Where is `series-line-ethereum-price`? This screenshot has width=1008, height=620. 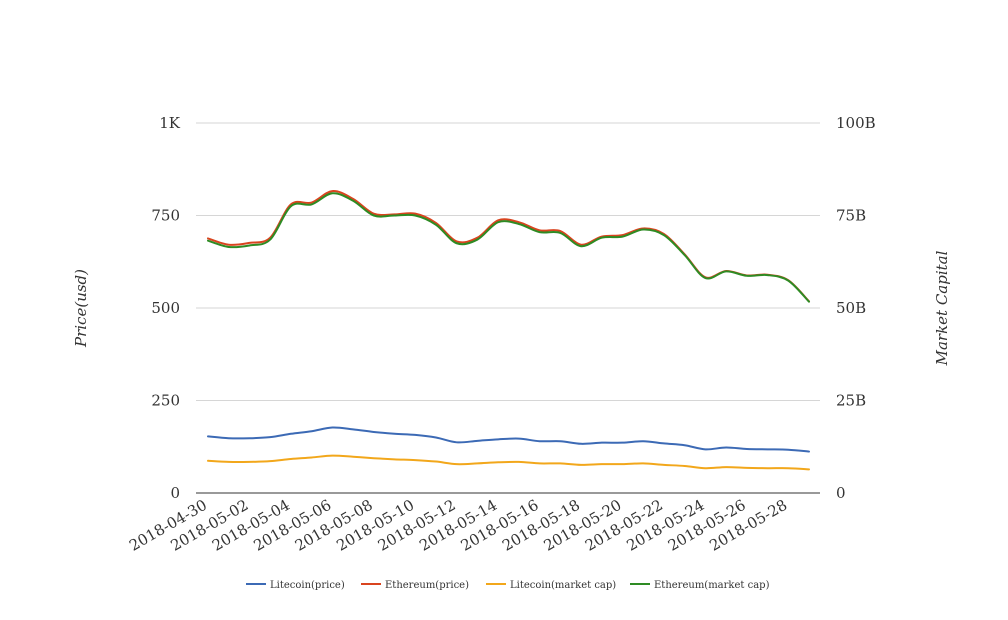 series-line-ethereum-price is located at coordinates (508, 246).